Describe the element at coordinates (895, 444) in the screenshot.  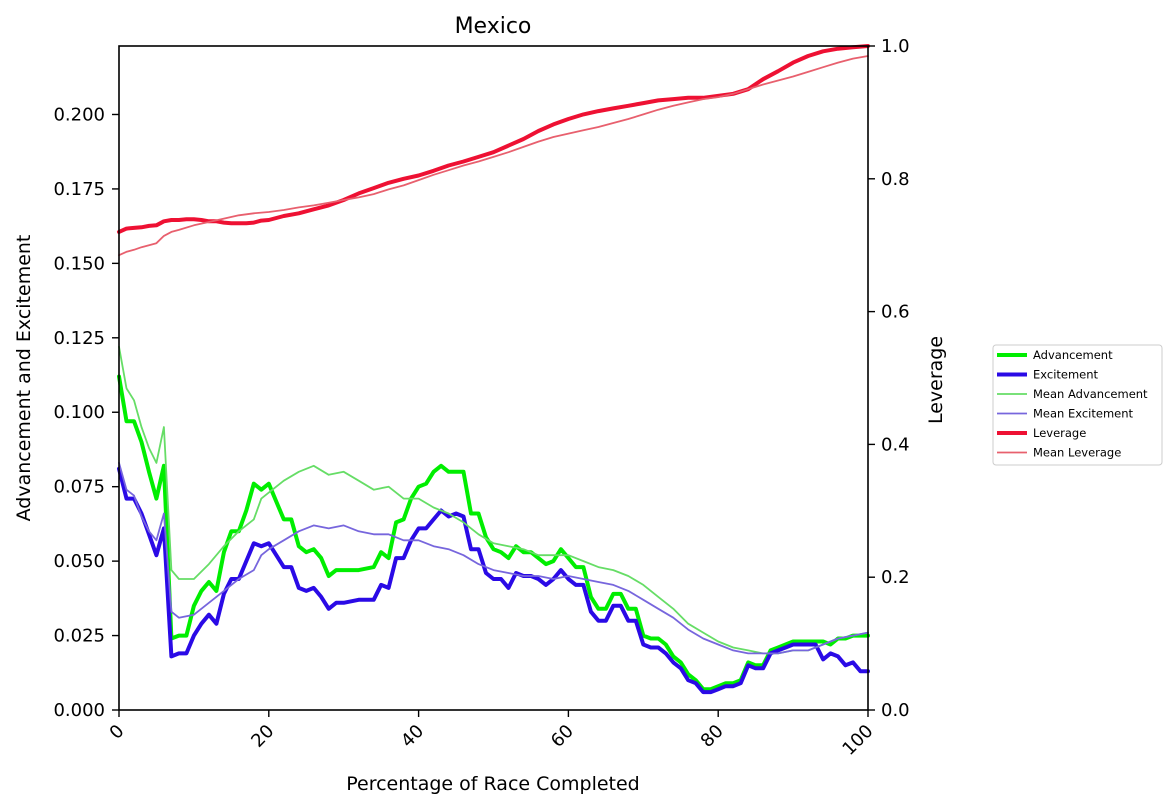
I see `y2-tick-label: 0.4` at that location.